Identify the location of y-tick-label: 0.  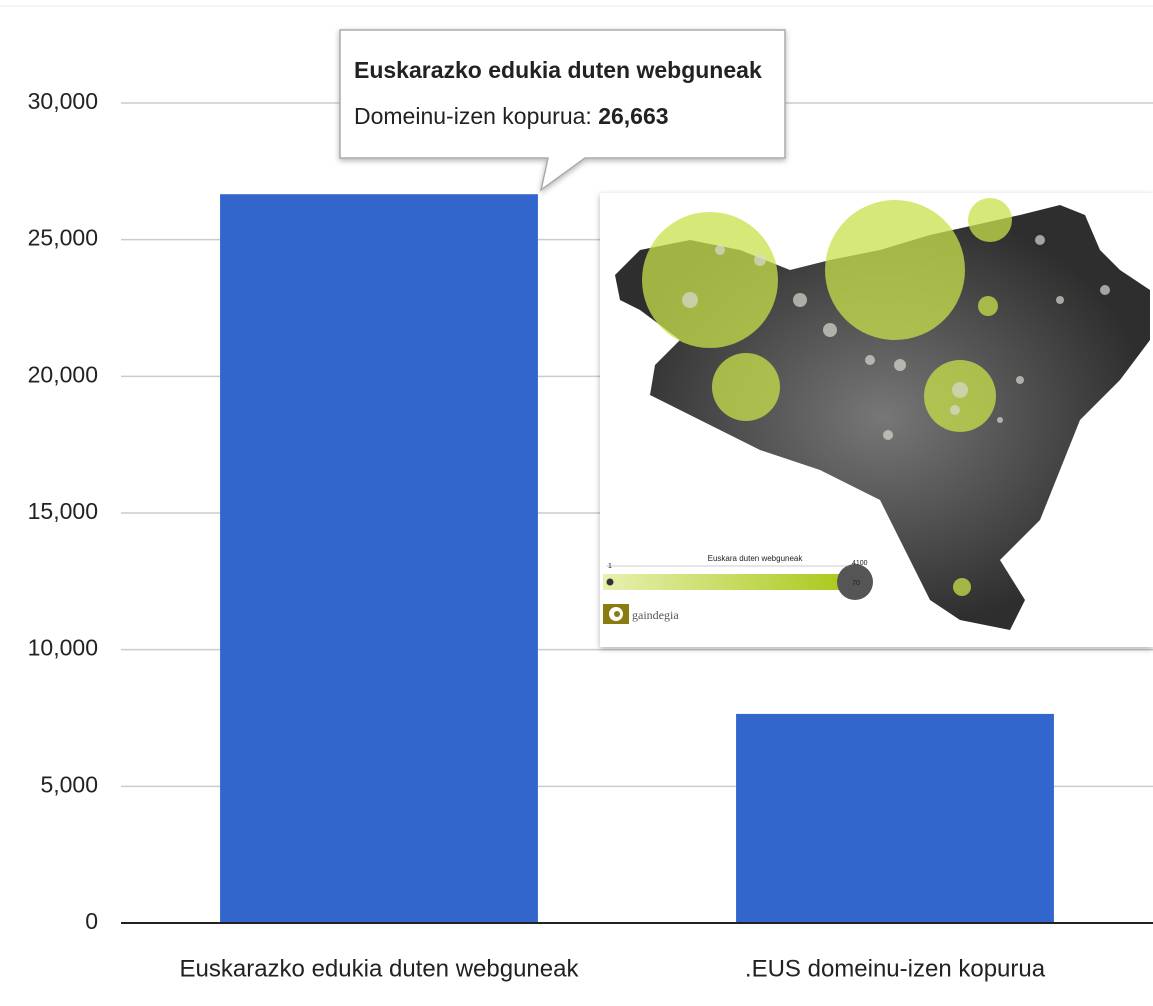
(91, 921).